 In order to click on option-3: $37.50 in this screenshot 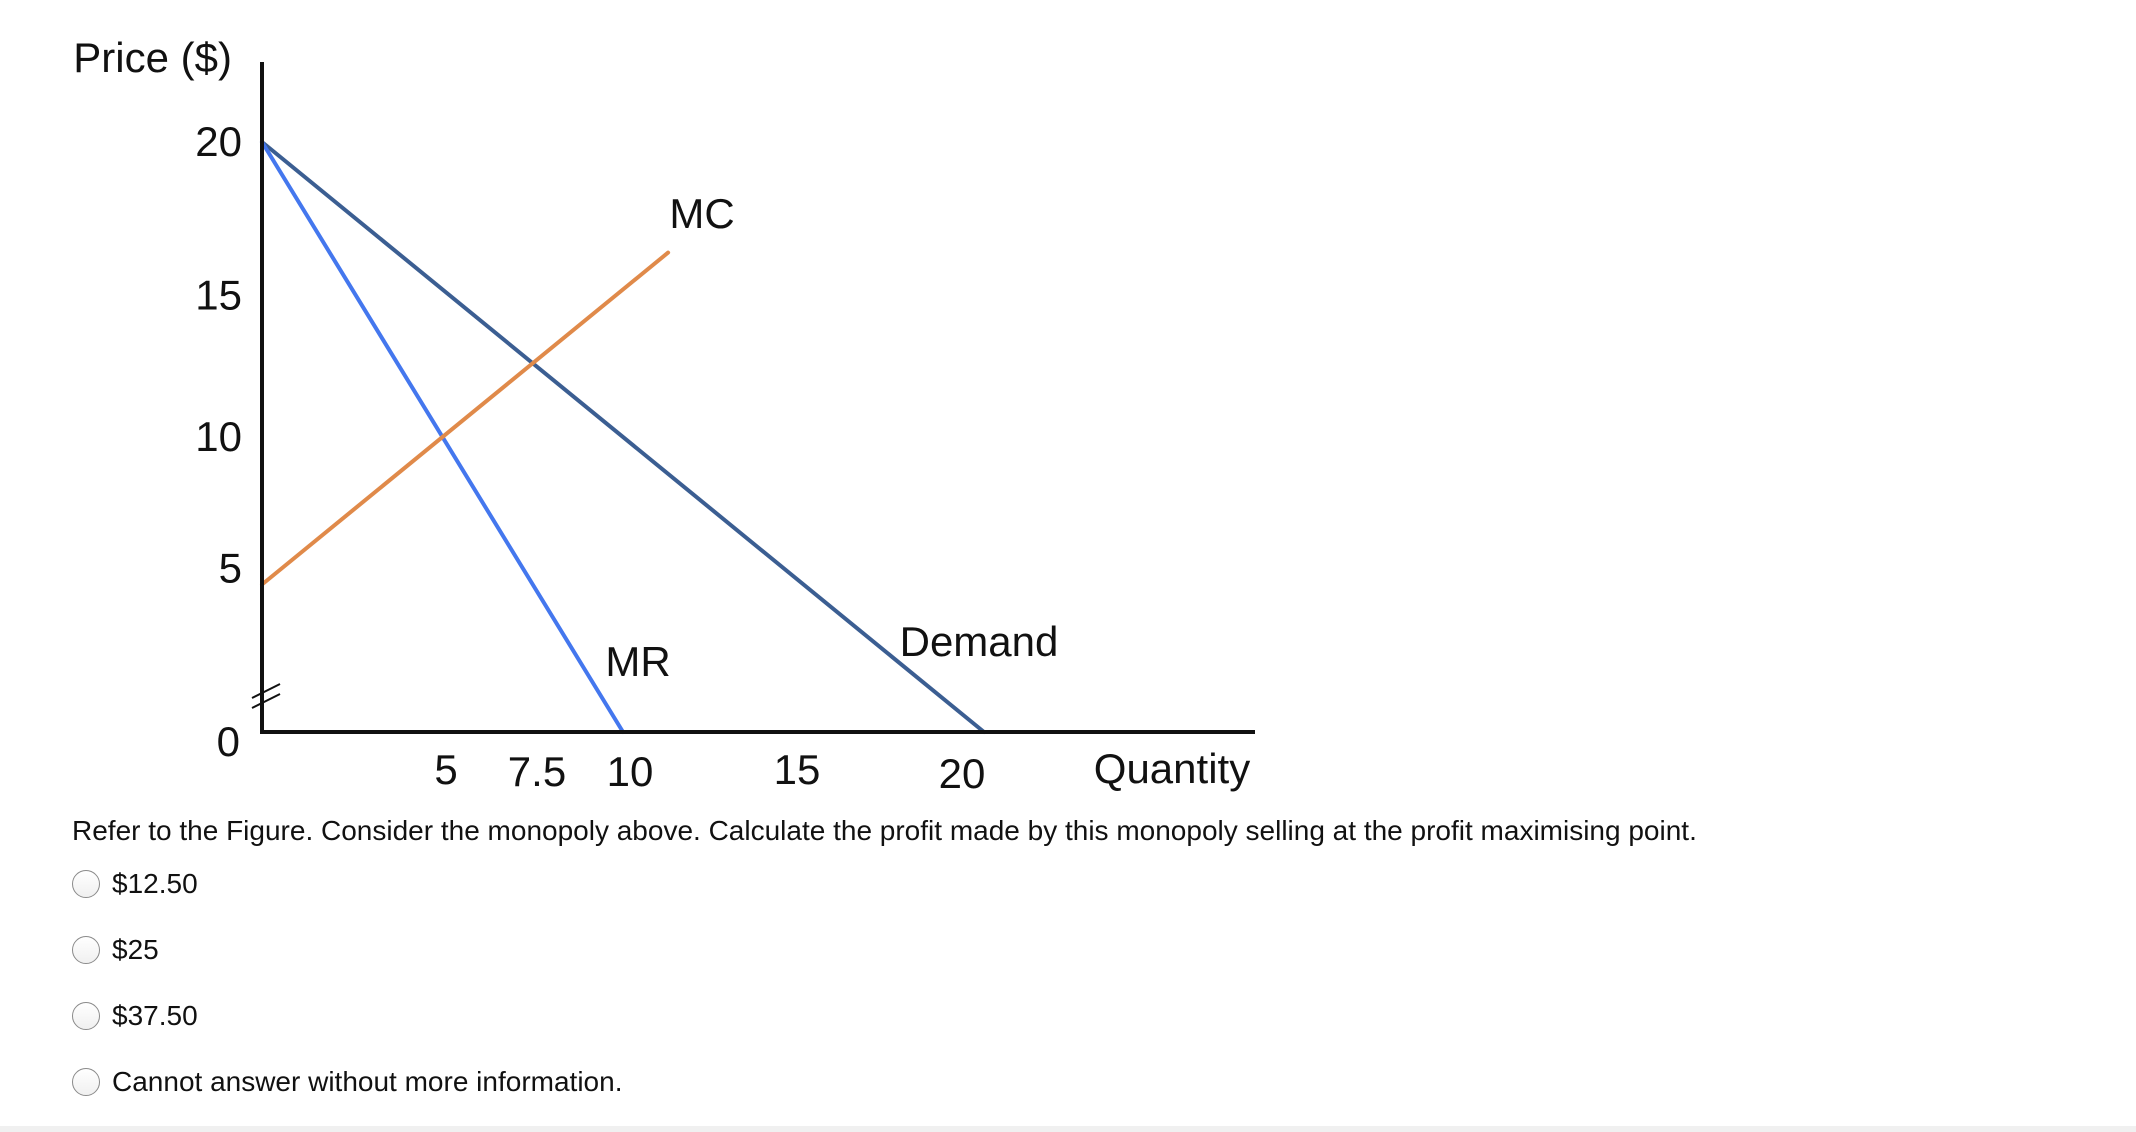, I will do `click(135, 1016)`.